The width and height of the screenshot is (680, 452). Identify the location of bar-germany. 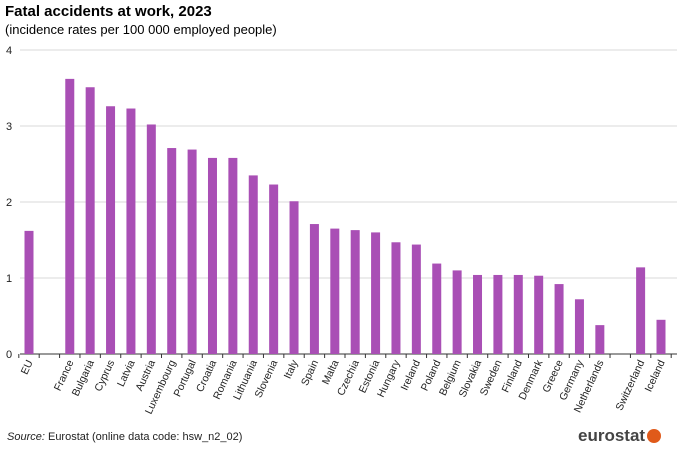
(579, 326).